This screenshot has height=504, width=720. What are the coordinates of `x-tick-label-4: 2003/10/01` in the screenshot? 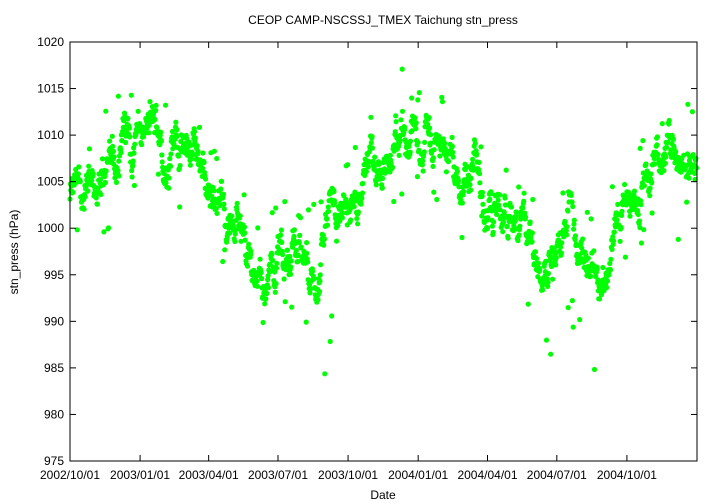 It's located at (348, 475).